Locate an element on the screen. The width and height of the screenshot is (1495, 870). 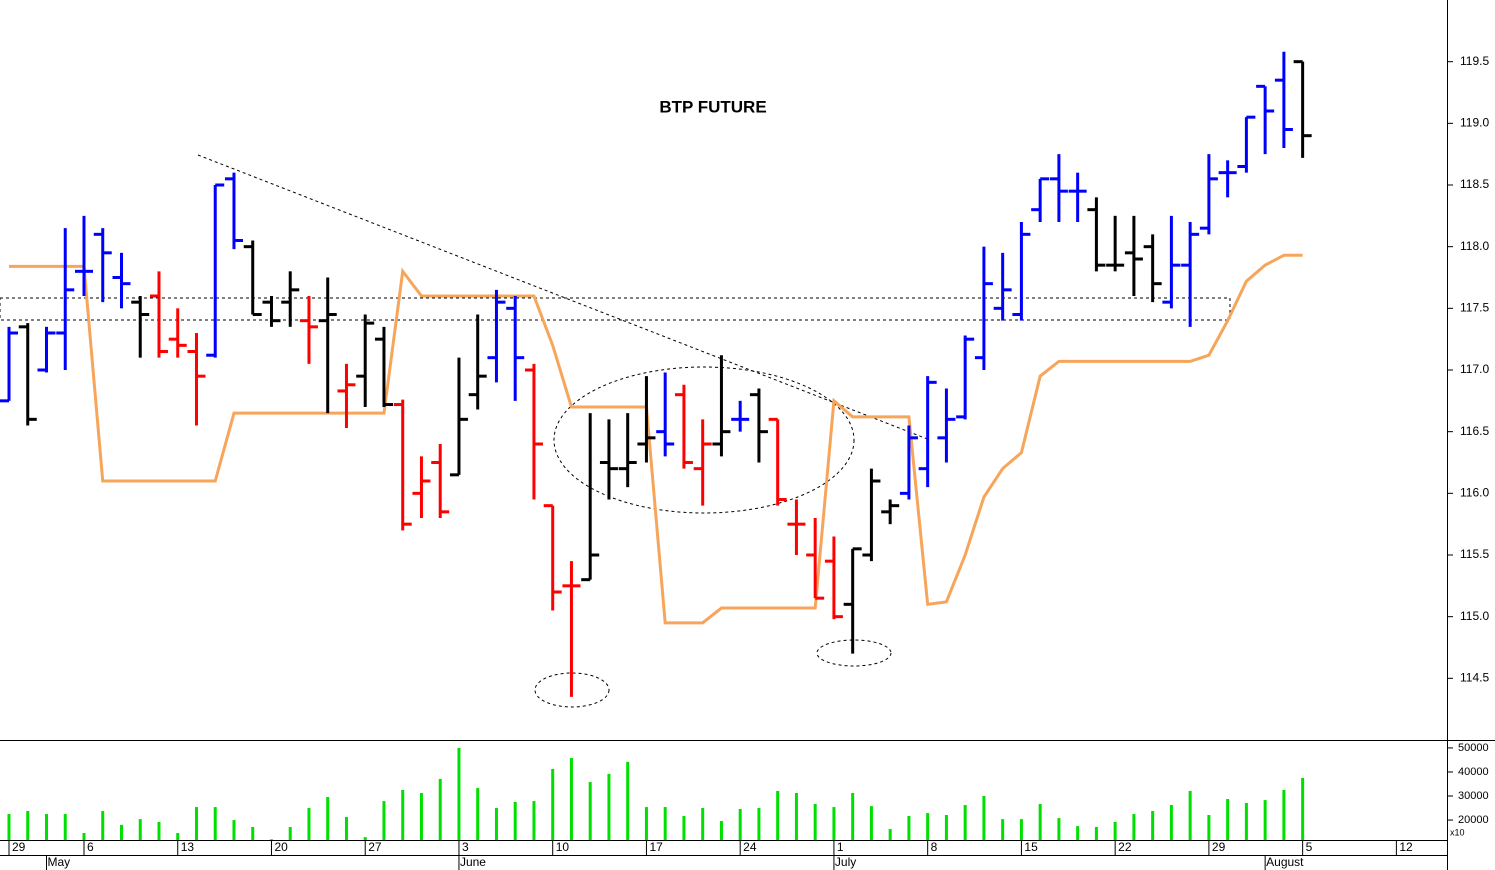
month-label: August is located at coordinates (1285, 862).